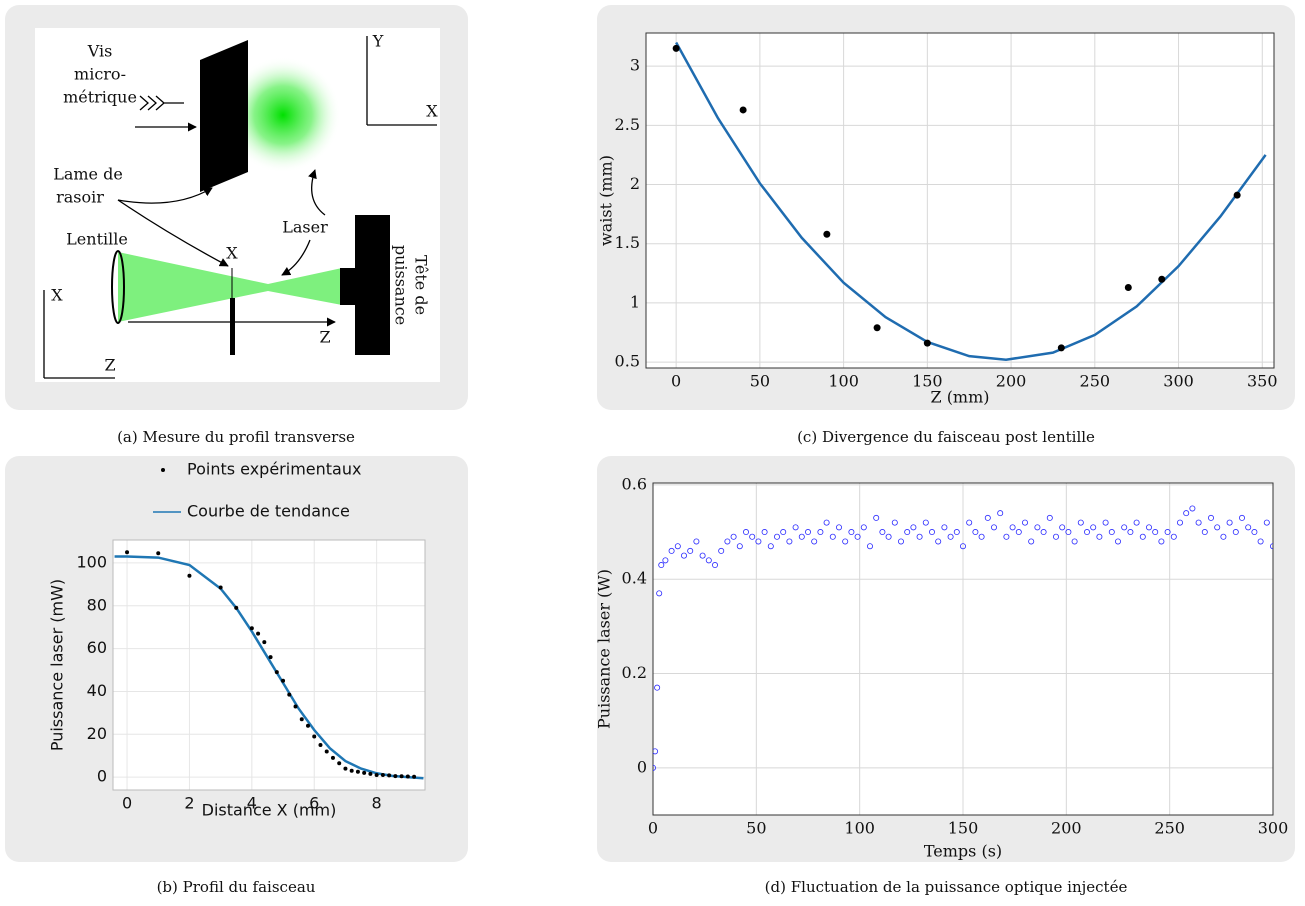 This screenshot has width=1305, height=906. What do you see at coordinates (963, 828) in the screenshot?
I see `x-tick-label: 150` at bounding box center [963, 828].